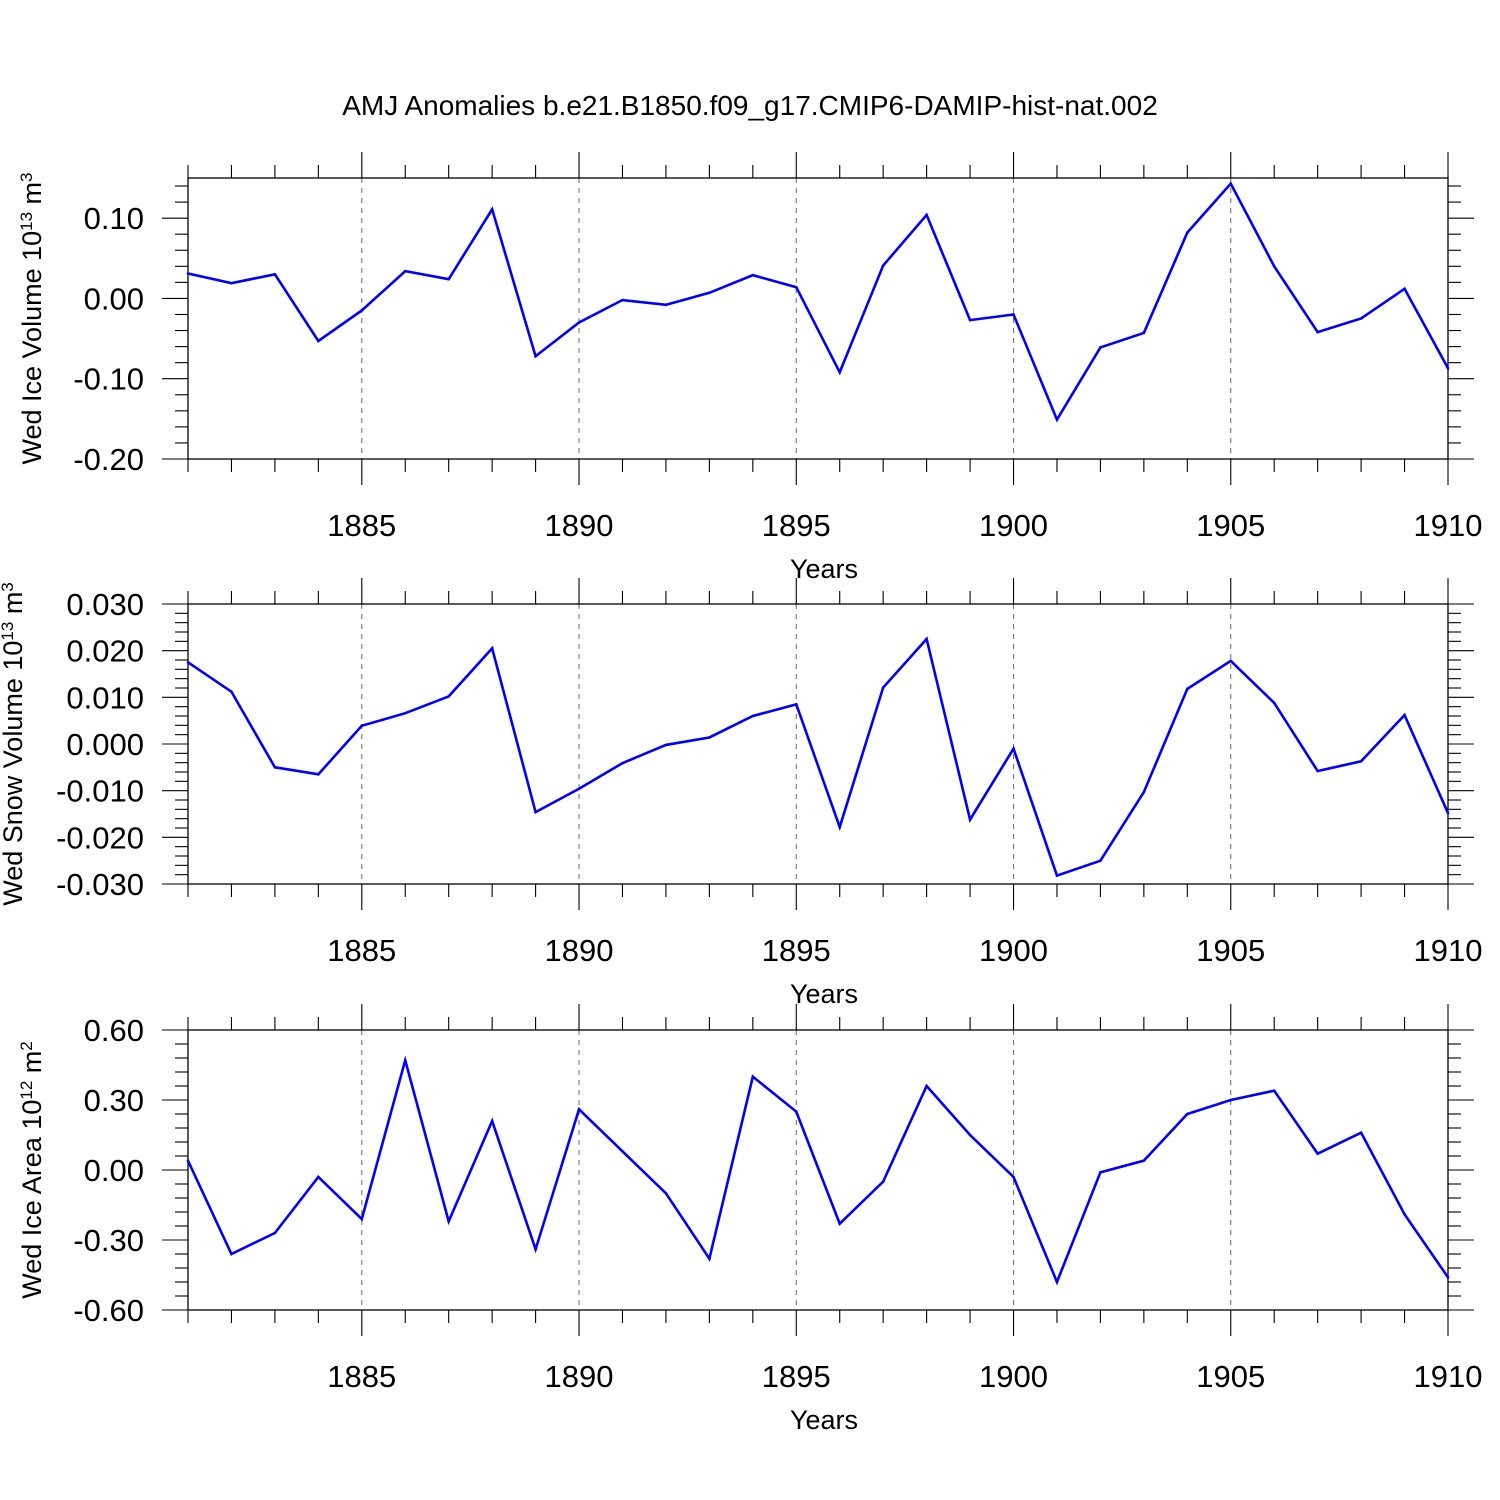  Describe the element at coordinates (108, 1310) in the screenshot. I see `y-tick-label: -0.60` at that location.